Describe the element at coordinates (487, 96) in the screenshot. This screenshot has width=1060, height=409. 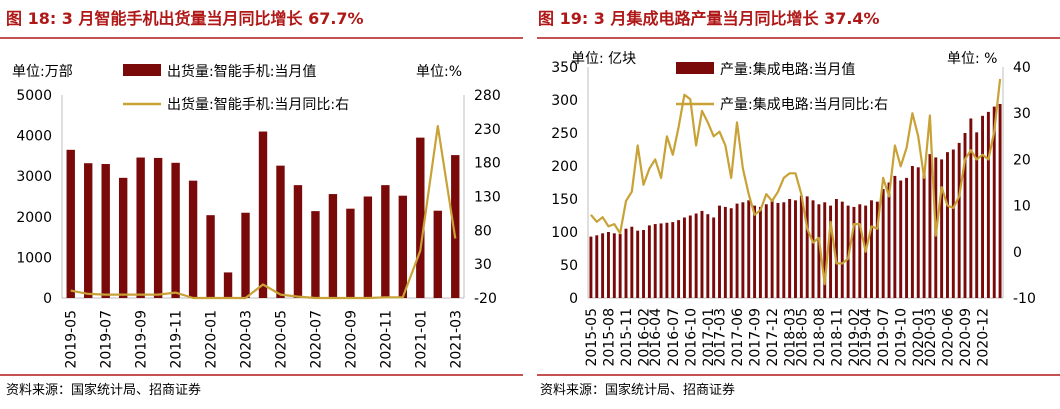
I see `y-right-tick-label: 280` at that location.